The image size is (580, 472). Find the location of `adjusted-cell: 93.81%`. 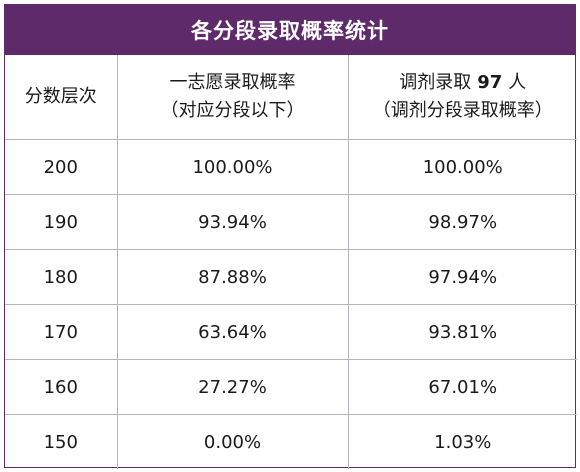

adjusted-cell: 93.81% is located at coordinates (462, 332).